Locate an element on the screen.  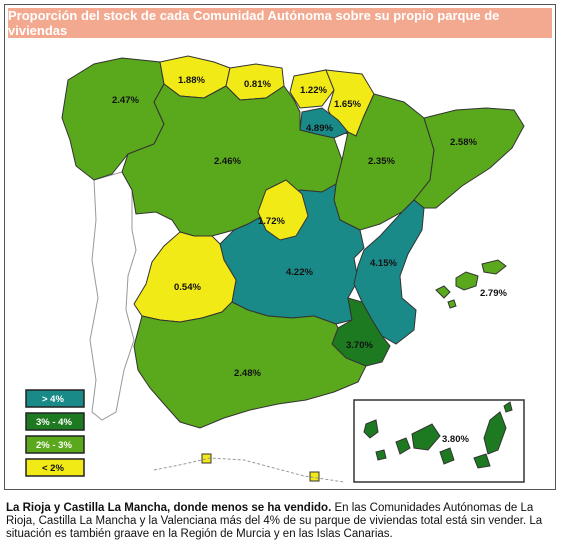
legend-label-2to3: 2% - 3% is located at coordinates (54, 445).